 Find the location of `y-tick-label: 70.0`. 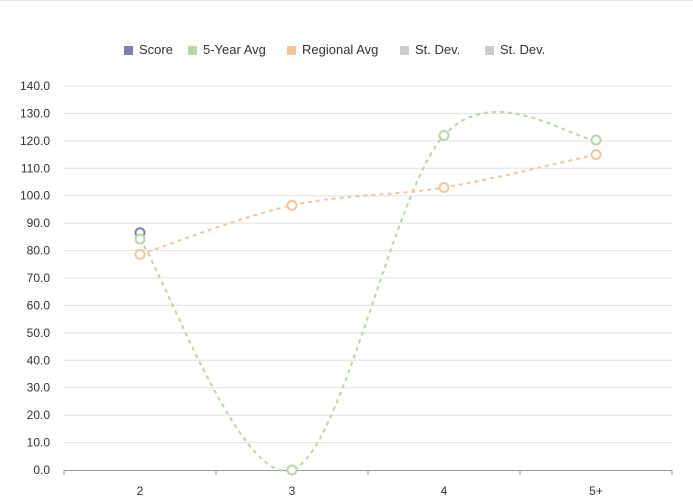

y-tick-label: 70.0 is located at coordinates (39, 278).